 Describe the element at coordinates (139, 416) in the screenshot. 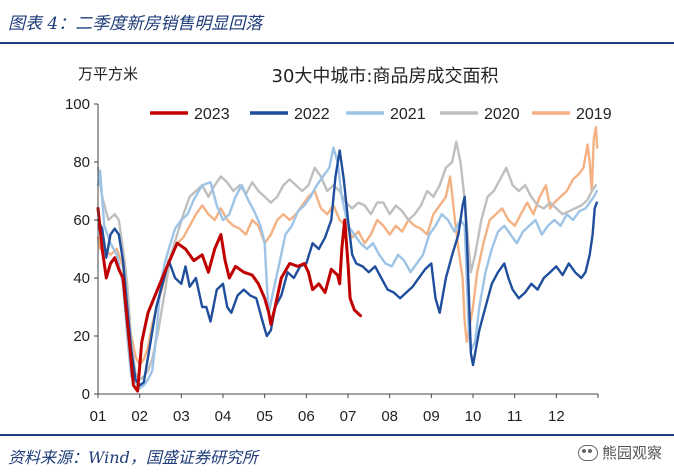

I see `x-tick-label: 02` at that location.